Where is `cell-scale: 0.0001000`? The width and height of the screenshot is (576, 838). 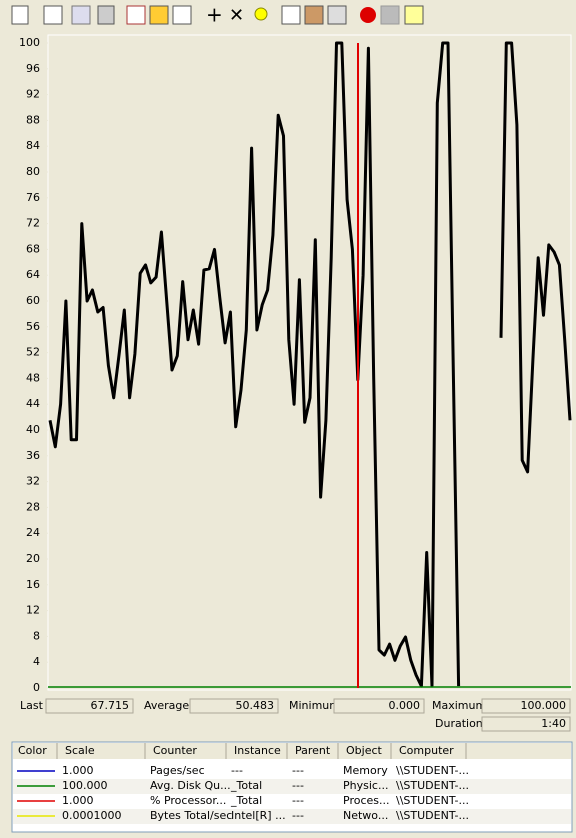
cell-scale: 0.0001000 is located at coordinates (92, 815).